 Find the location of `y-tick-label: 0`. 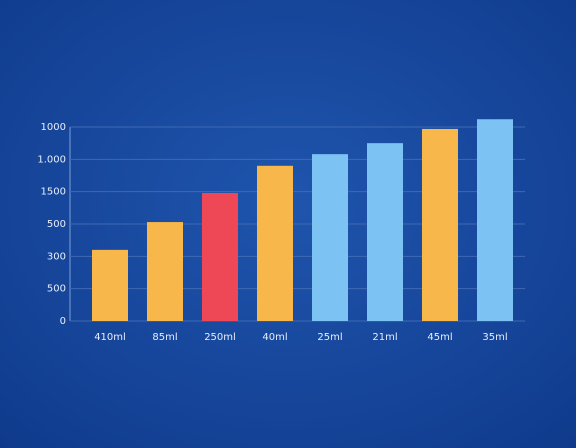

y-tick-label: 0 is located at coordinates (63, 321).